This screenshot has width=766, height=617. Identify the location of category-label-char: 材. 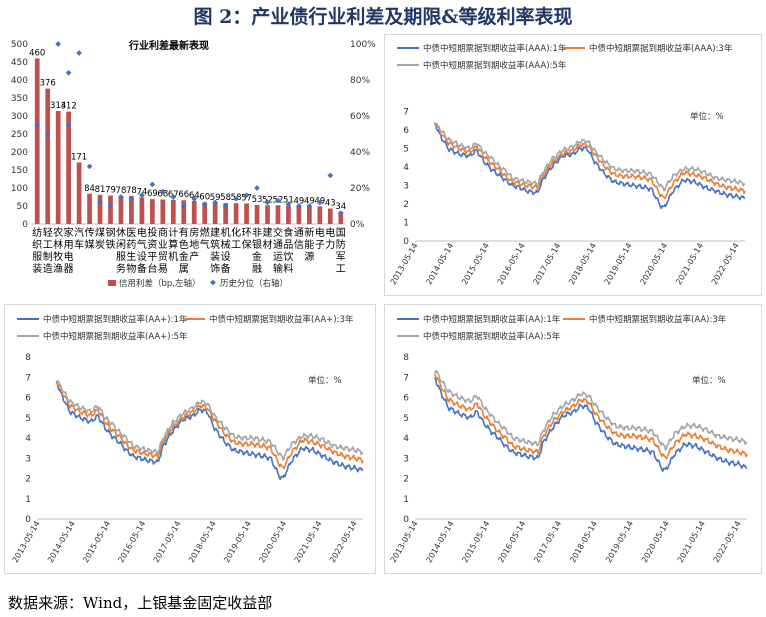
(268, 244).